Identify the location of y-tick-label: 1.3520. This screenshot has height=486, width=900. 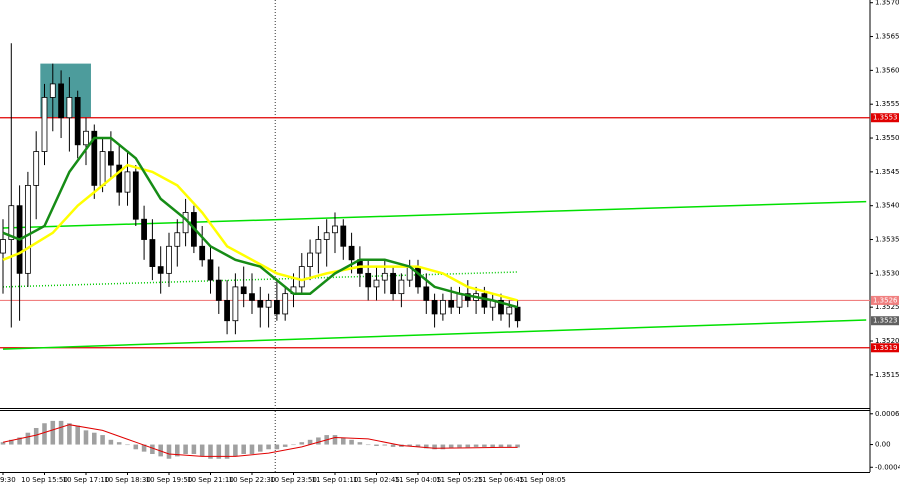
(887, 341).